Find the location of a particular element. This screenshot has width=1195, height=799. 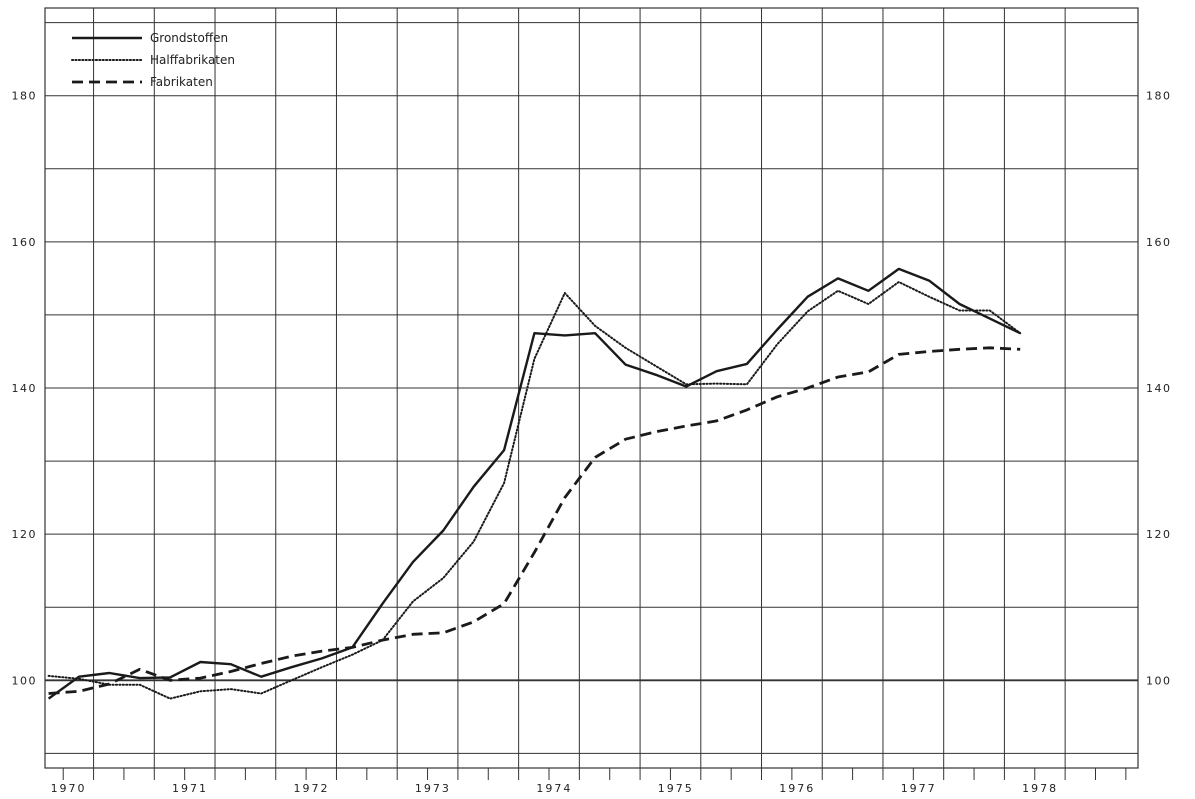

x-tick-label: 1974 is located at coordinates (554, 788).